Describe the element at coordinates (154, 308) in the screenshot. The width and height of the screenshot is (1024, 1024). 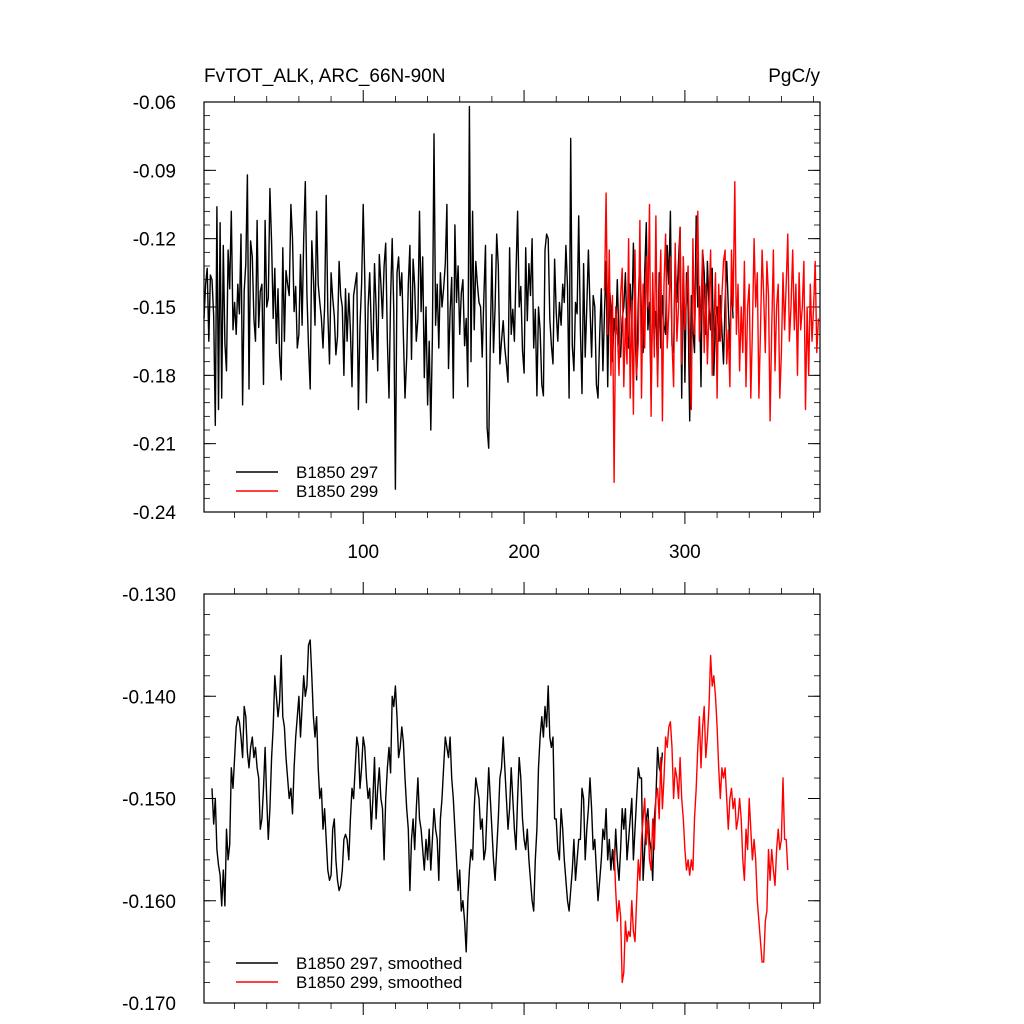
I see `top-y-tick-label: -0.15` at that location.